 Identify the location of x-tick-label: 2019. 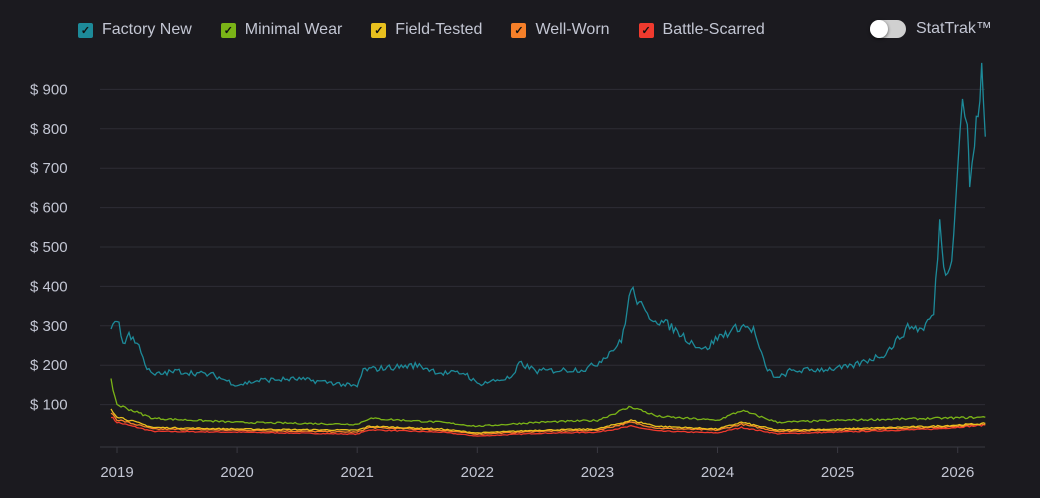
(116, 472).